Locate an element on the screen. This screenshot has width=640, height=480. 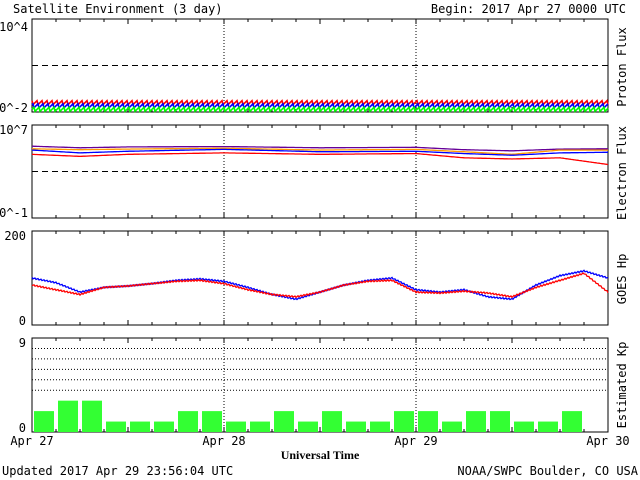
electron-flux-label: Electron Flux is located at coordinates (622, 173).